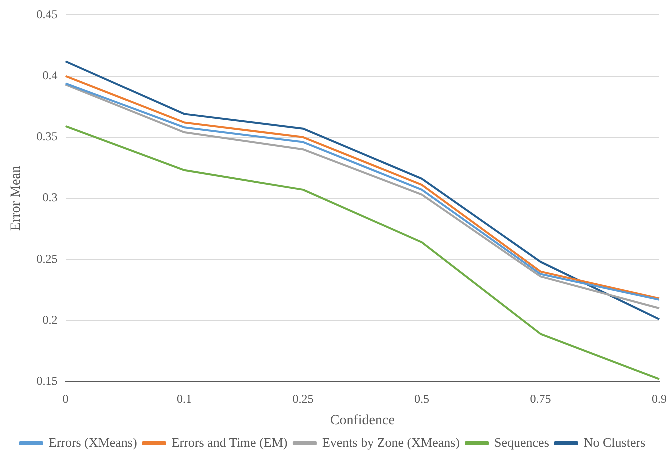 Image resolution: width=670 pixels, height=460 pixels. Describe the element at coordinates (615, 442) in the screenshot. I see `legend-label: No Clusters` at that location.